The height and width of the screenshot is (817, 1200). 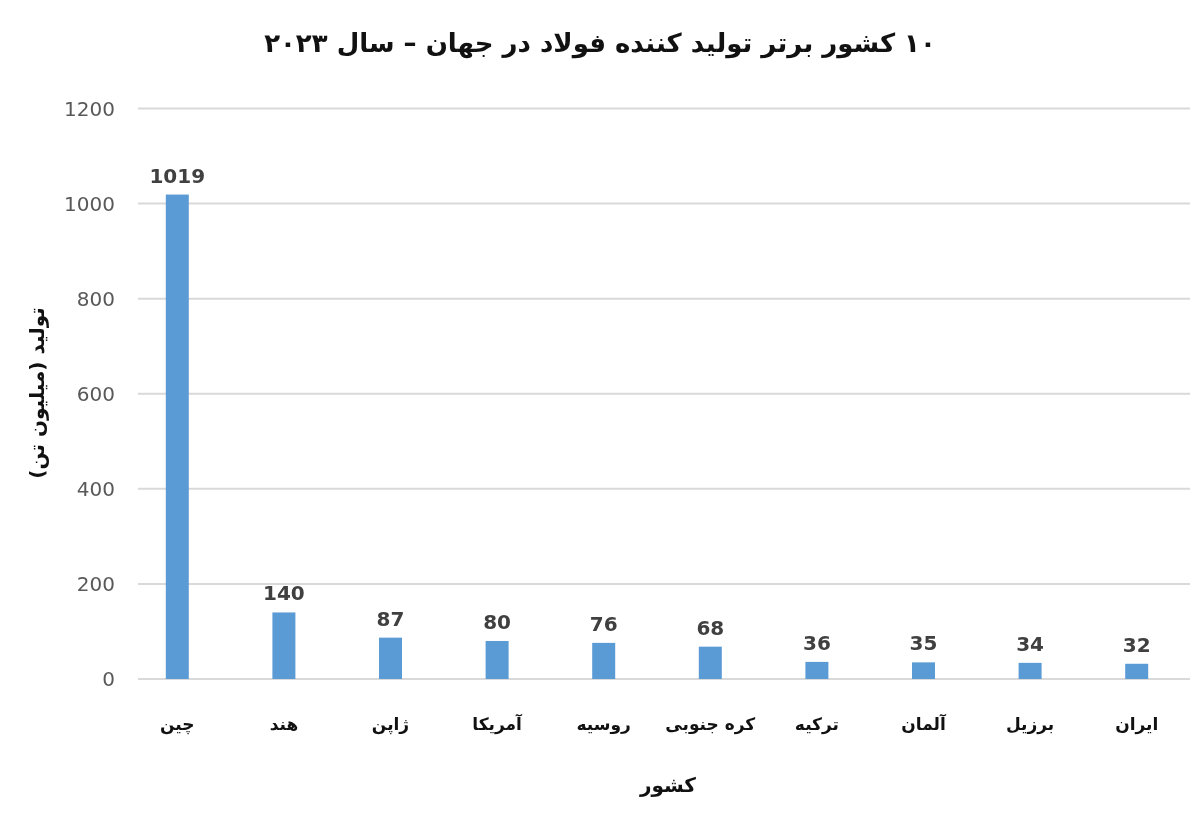 I want to click on chart-title: ۱۰ کشور برتر تولید کننده فولاد در جهان – سال ۲۰۲۳, so click(x=600, y=43).